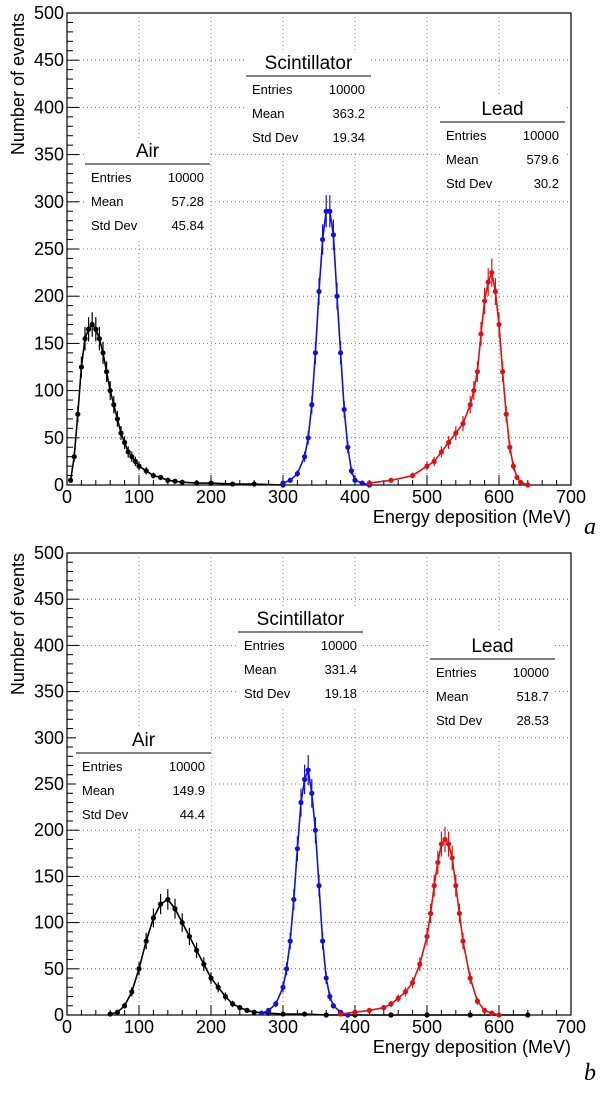  What do you see at coordinates (348, 137) in the screenshot?
I see `stats-stddev-value: 19.34` at bounding box center [348, 137].